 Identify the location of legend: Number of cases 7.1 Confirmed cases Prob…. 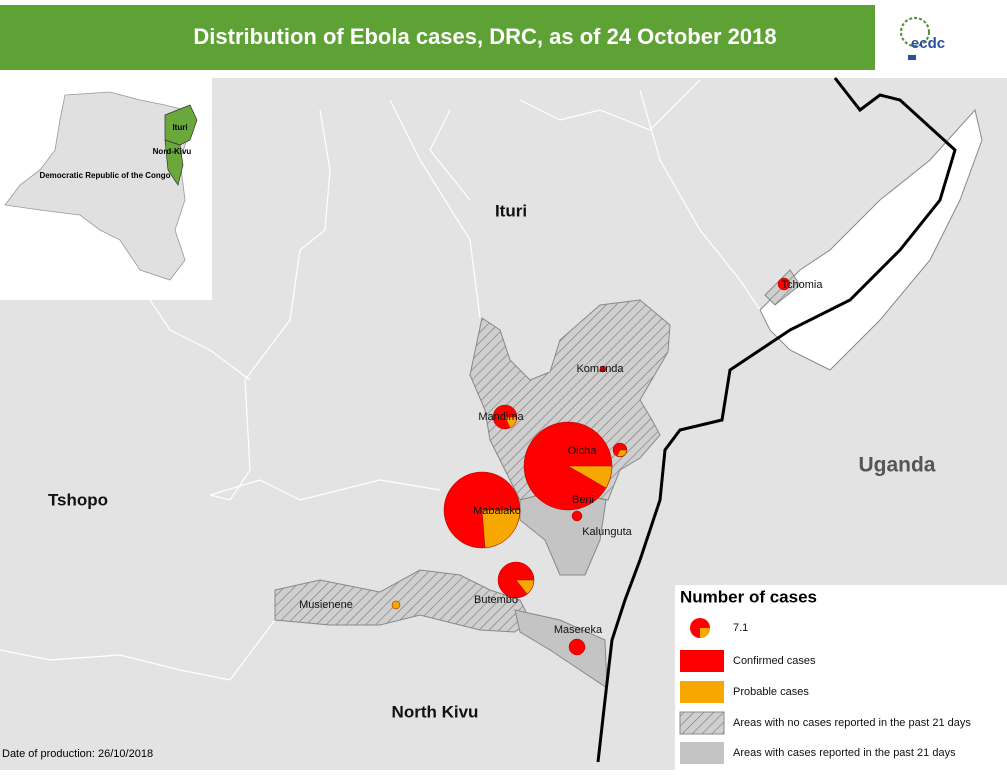
(841, 677).